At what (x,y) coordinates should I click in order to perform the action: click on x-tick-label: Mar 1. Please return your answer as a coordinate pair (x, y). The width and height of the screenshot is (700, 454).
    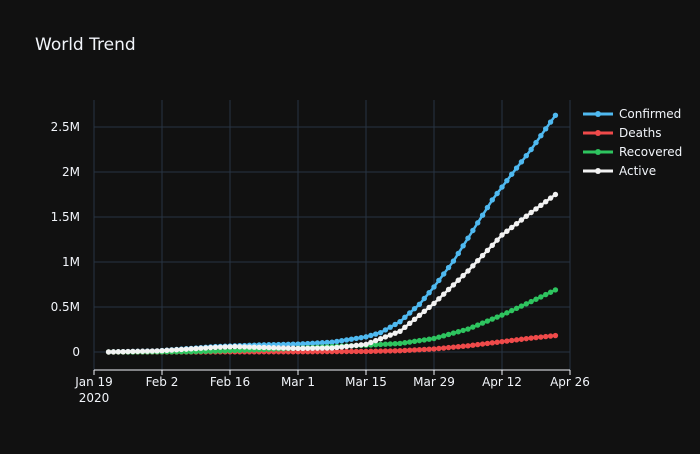
    Looking at the image, I should click on (298, 382).